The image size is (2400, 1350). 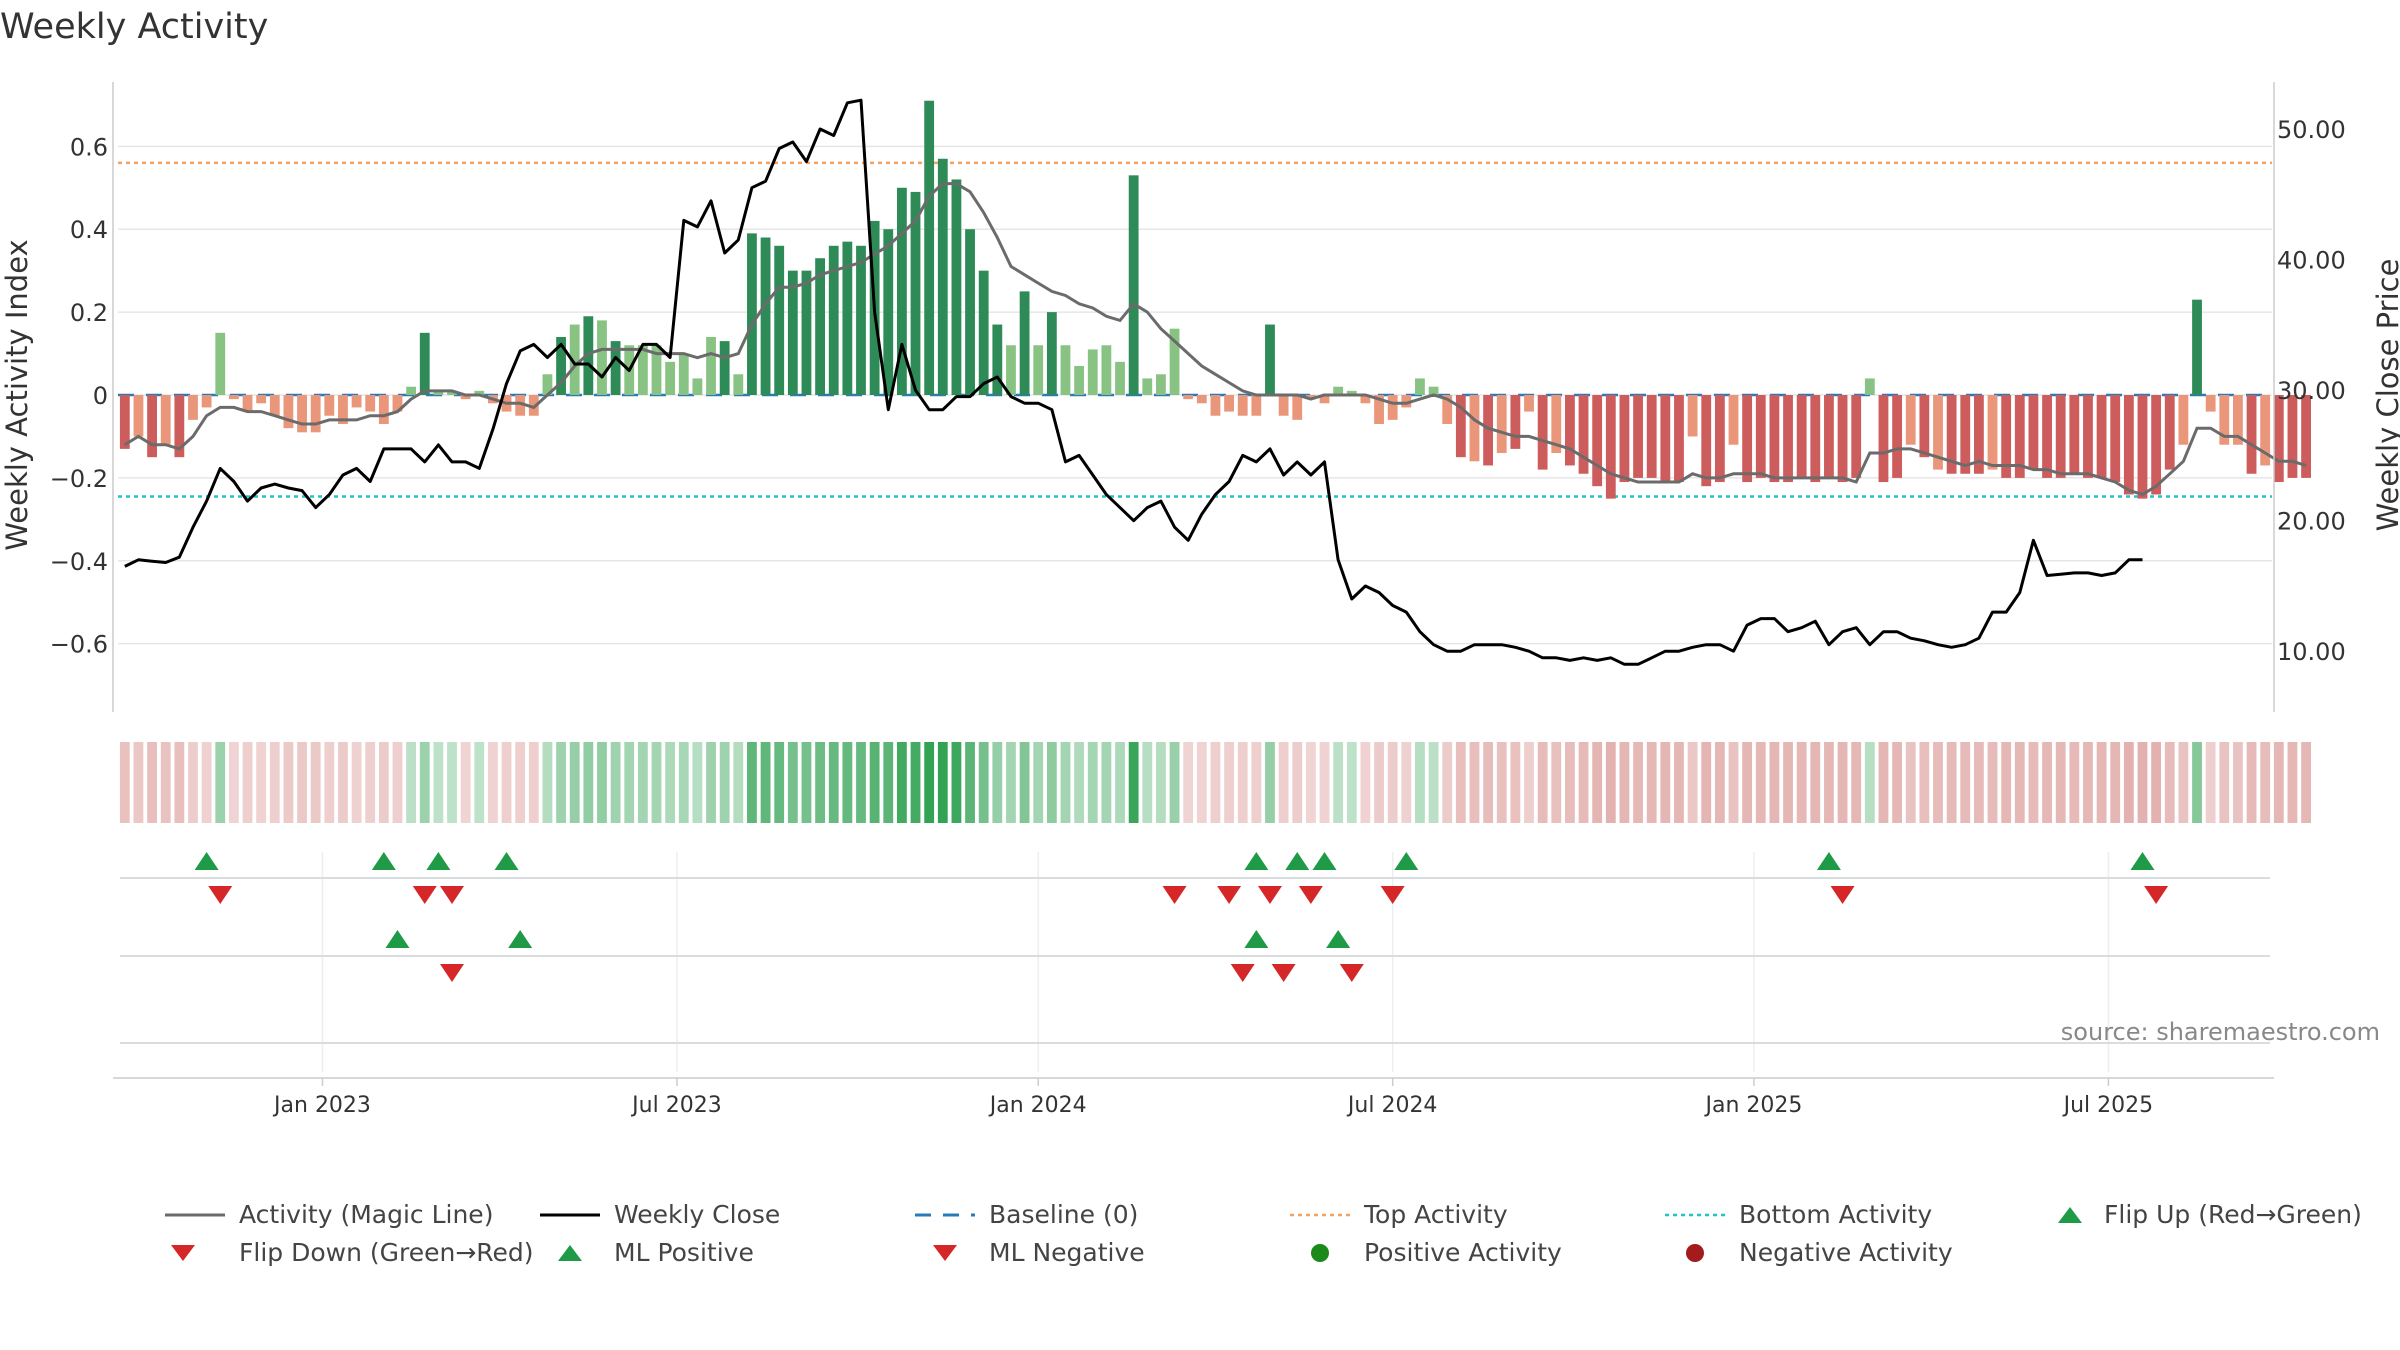 I want to click on y-tick-label: 0, so click(x=100, y=396).